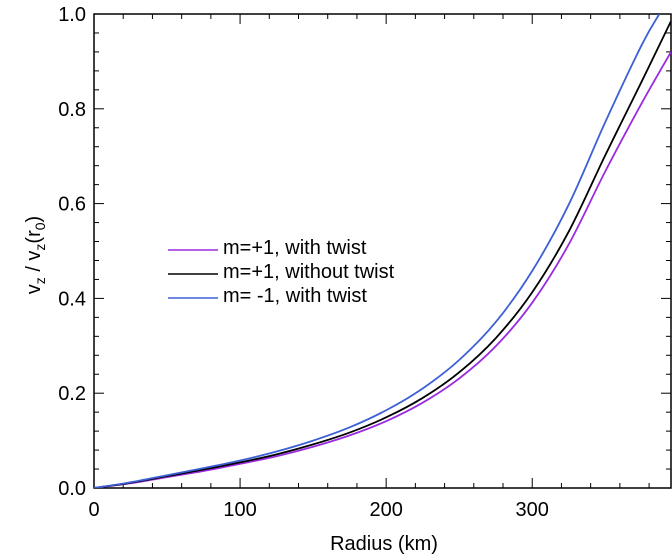 This screenshot has width=672, height=558. What do you see at coordinates (72, 205) in the screenshot?
I see `y-tick-label: 0.6` at bounding box center [72, 205].